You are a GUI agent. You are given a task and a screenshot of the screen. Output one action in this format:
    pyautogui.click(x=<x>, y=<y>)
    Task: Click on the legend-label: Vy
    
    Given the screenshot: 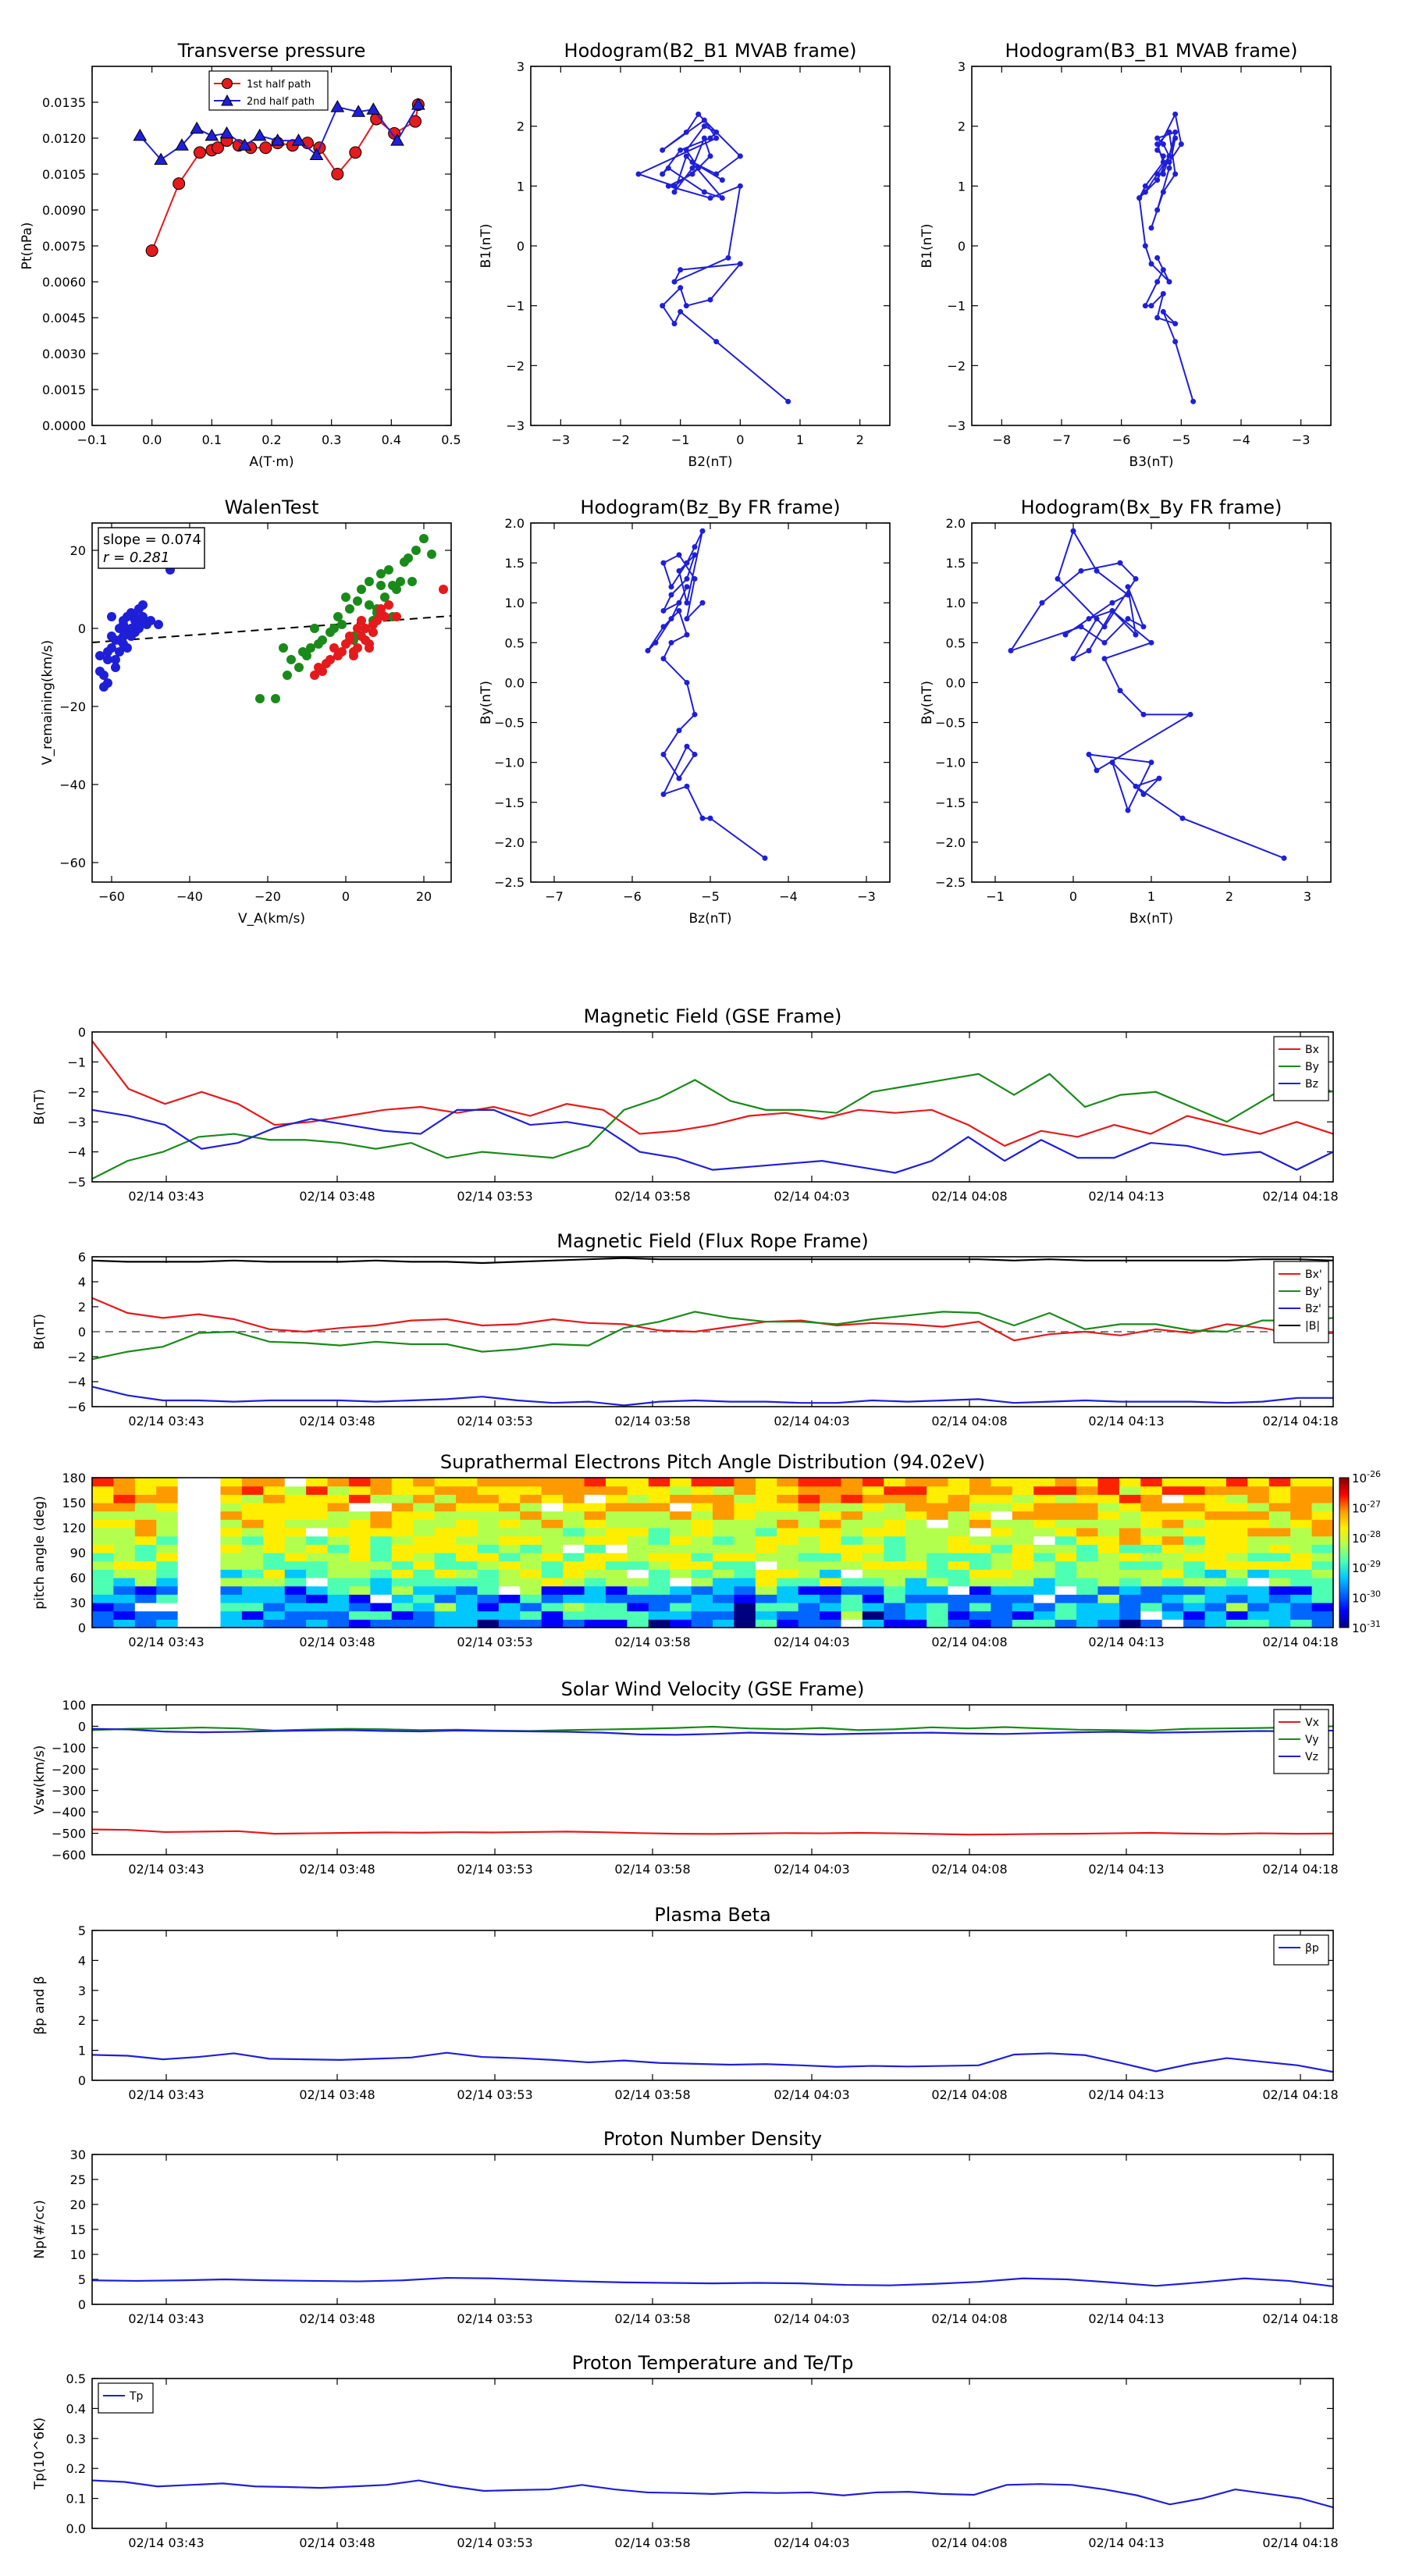 What is the action you would take?
    pyautogui.click(x=1312, y=1740)
    